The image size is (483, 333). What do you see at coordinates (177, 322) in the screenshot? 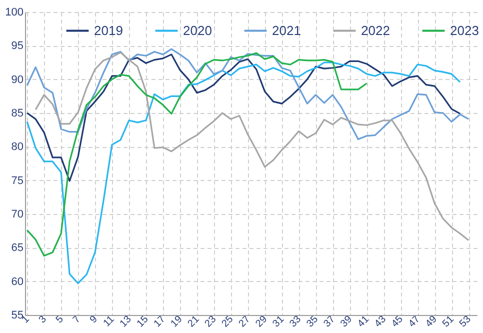
I see `x-tick-label: 19` at bounding box center [177, 322].